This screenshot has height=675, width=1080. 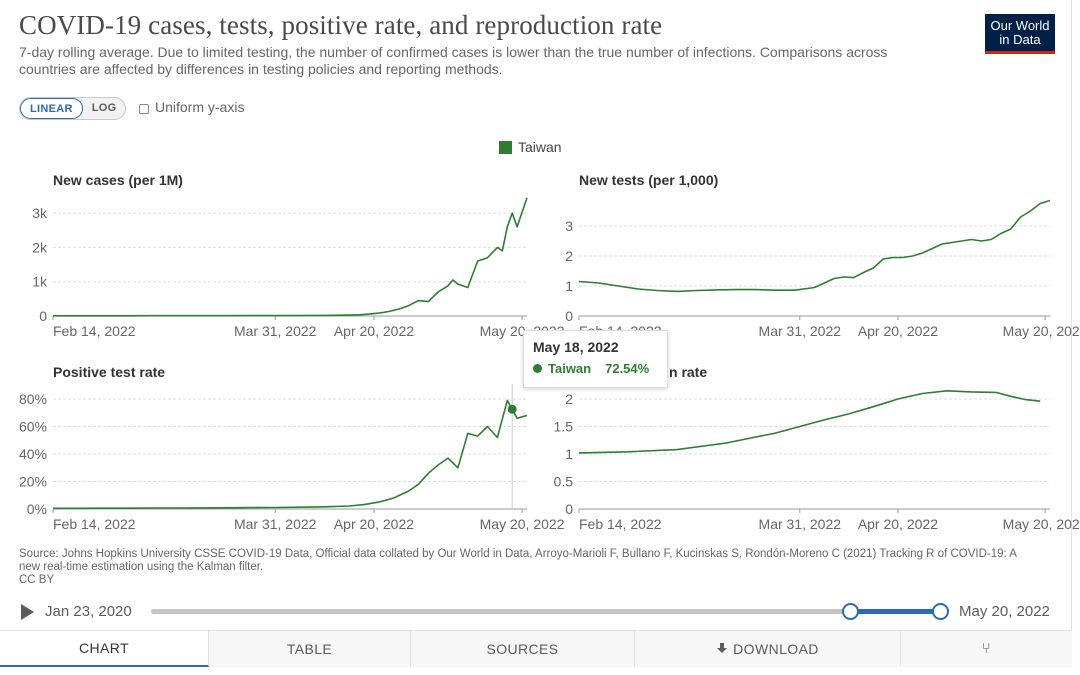 I want to click on tab-download-label: DOWNLOAD, so click(x=776, y=649).